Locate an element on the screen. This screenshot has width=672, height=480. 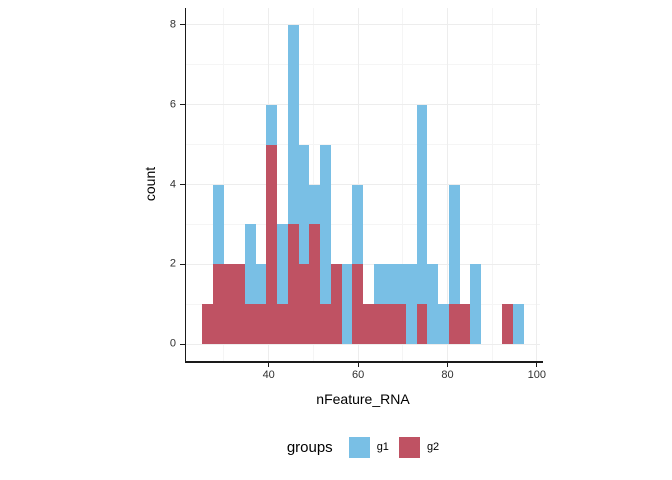
y-tick-label: 0 is located at coordinates (172, 343).